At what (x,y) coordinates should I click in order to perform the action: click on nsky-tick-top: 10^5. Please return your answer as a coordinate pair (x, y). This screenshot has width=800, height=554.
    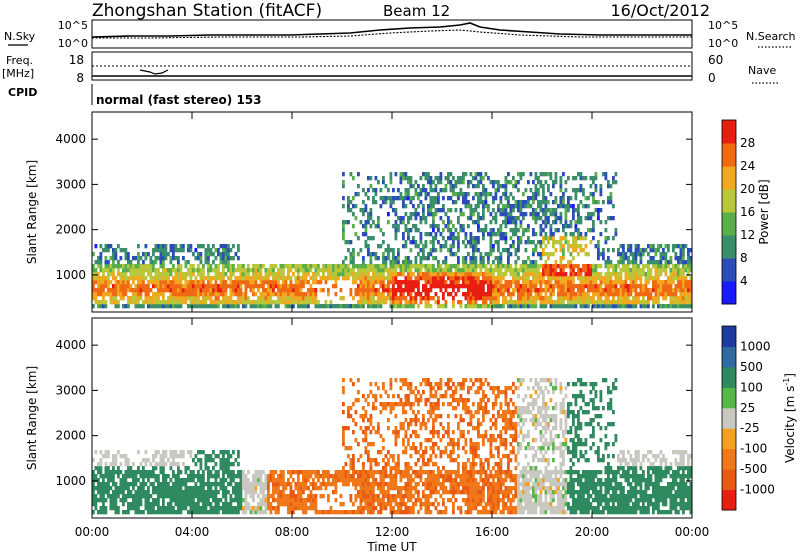
    Looking at the image, I should click on (73, 25).